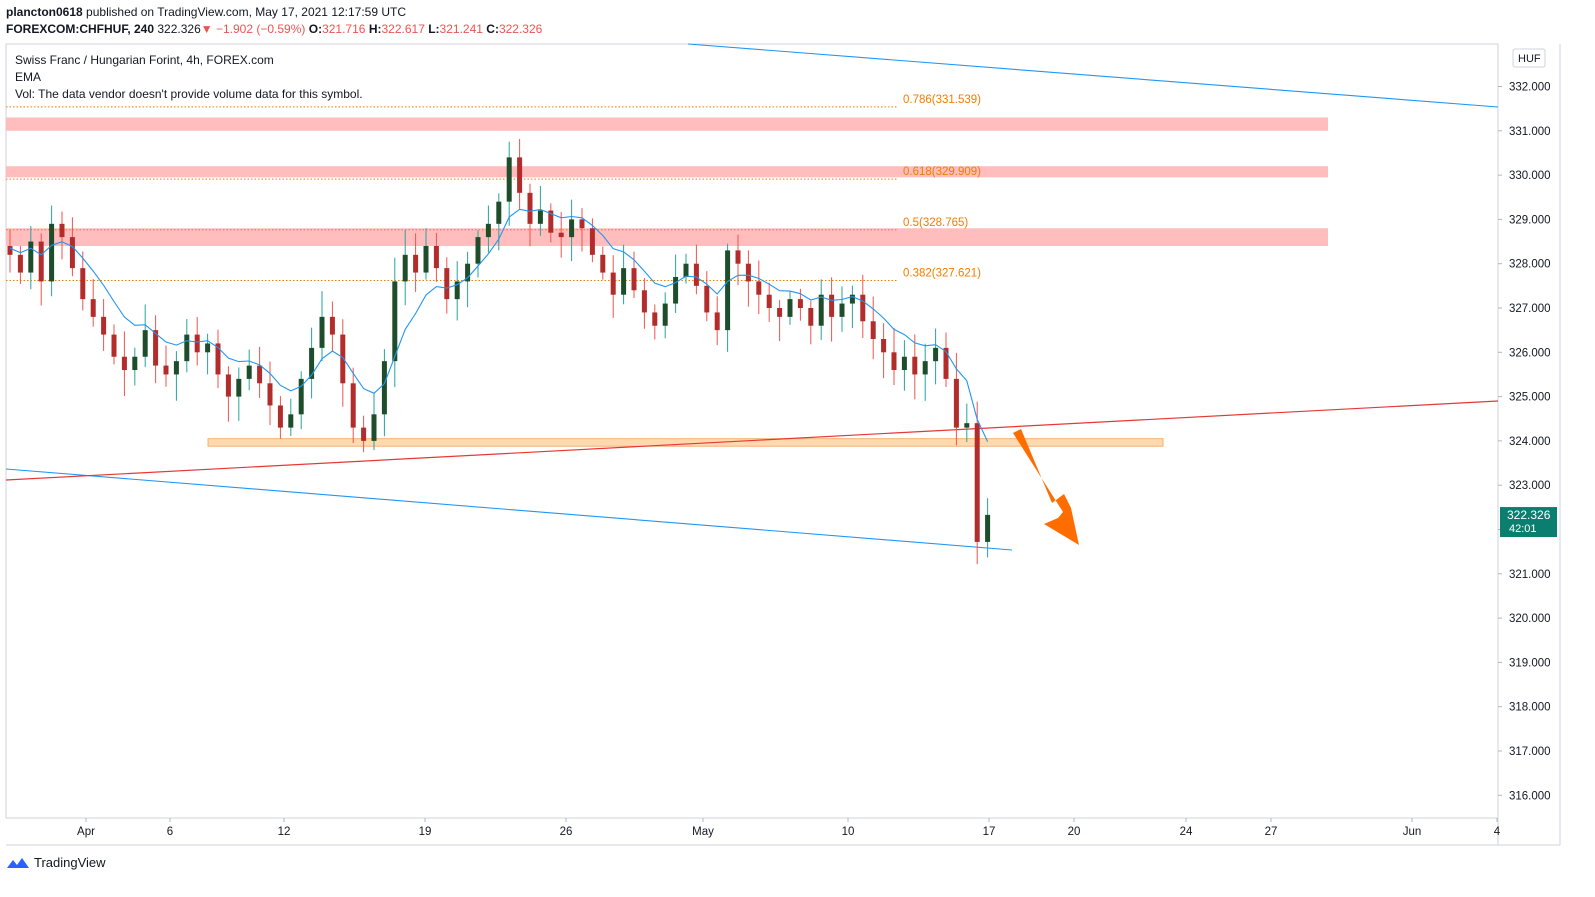 The height and width of the screenshot is (897, 1595). What do you see at coordinates (170, 832) in the screenshot?
I see `x-tick-label: 6` at bounding box center [170, 832].